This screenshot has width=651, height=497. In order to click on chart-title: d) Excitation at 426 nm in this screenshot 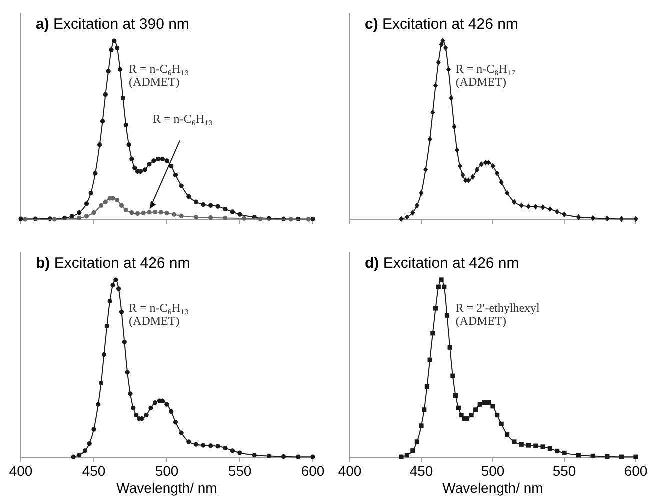, I will do `click(442, 263)`.